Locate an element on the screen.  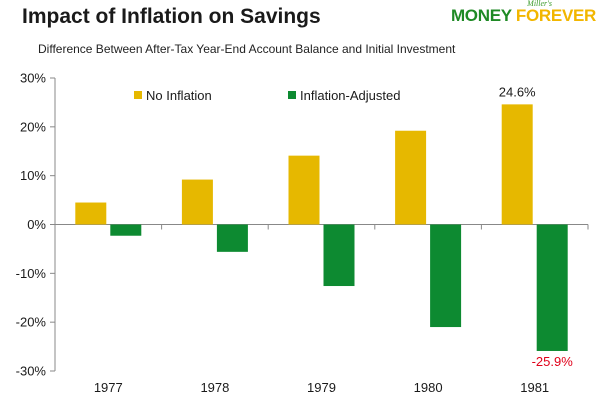
y-tick-label: 20% is located at coordinates (33, 126).